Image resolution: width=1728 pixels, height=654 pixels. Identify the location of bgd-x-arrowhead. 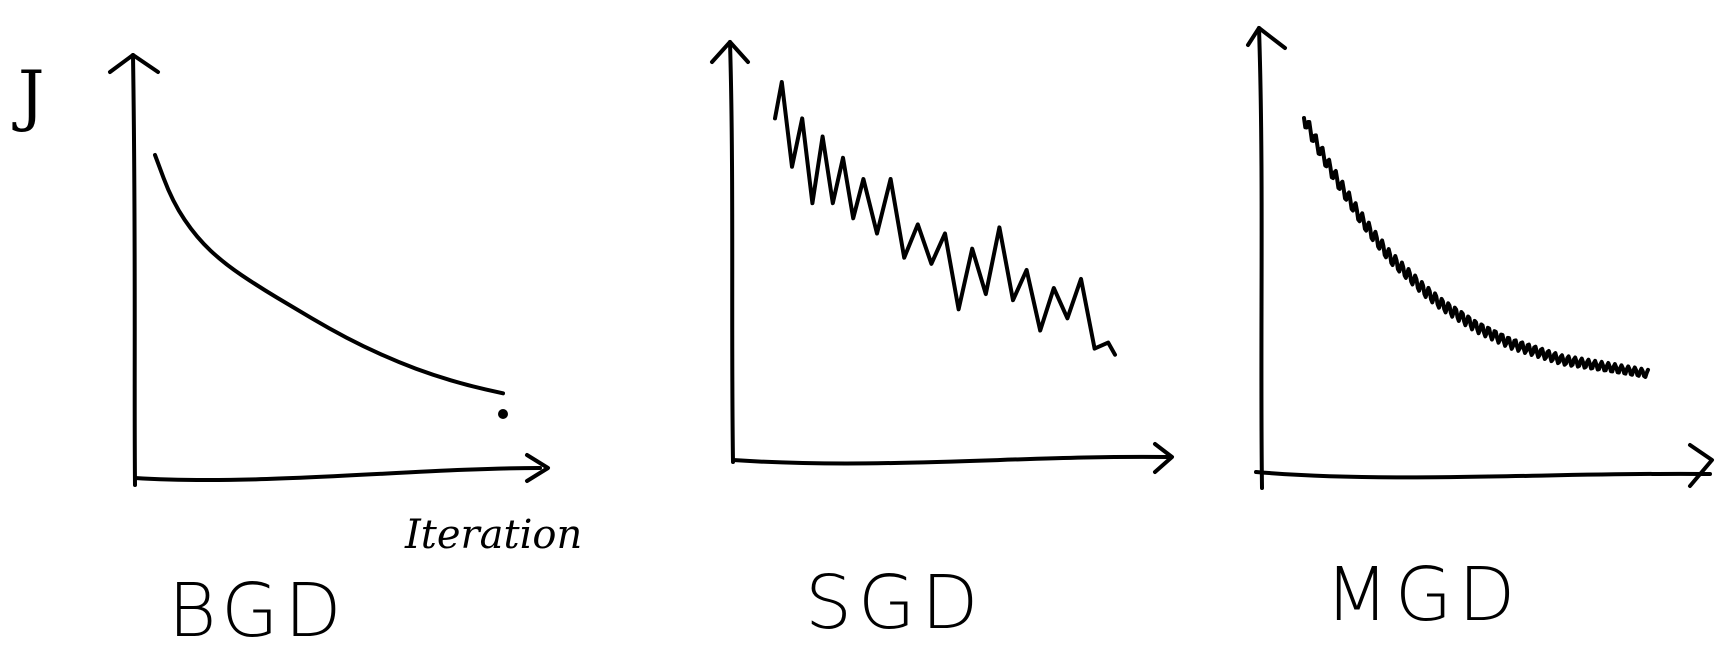
(537, 468).